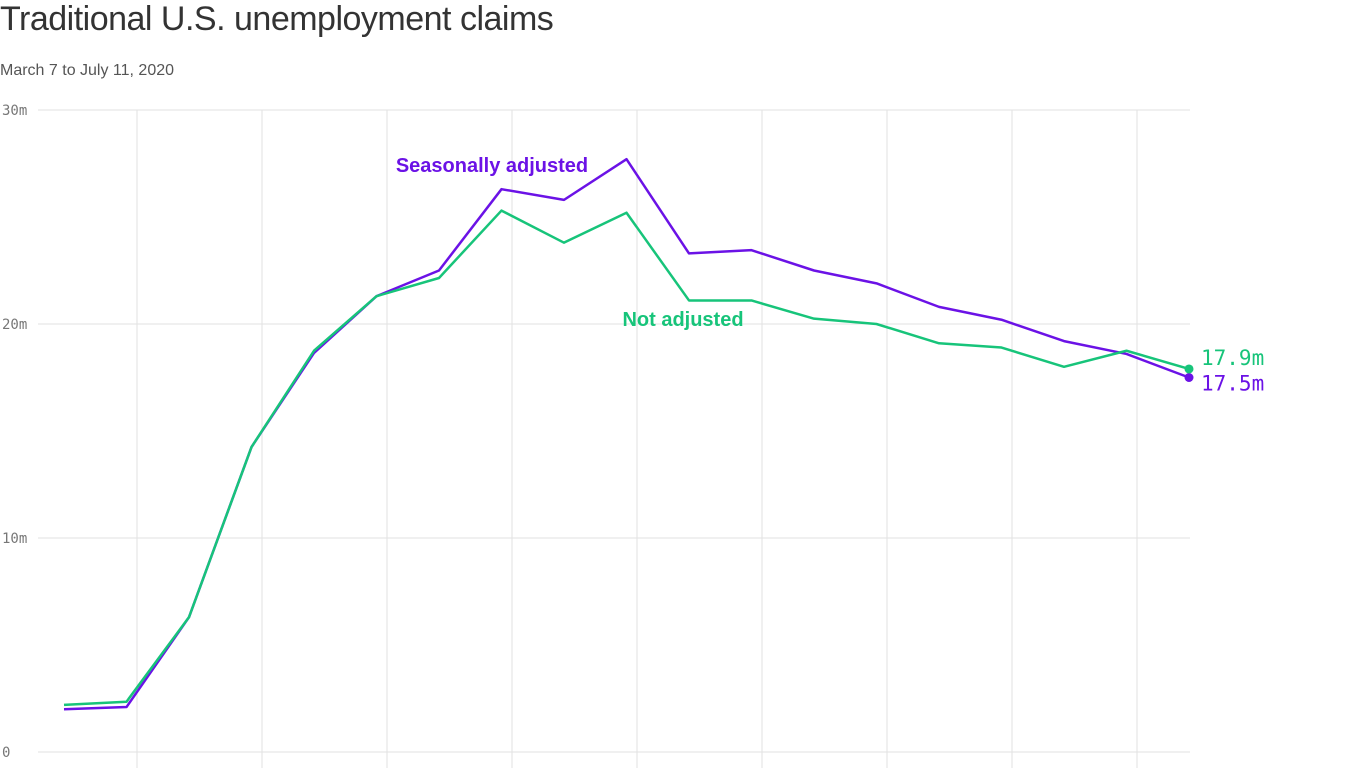 The width and height of the screenshot is (1366, 768). Describe the element at coordinates (87, 70) in the screenshot. I see `chart-subtitle: March 7 to July 11, 2020` at that location.